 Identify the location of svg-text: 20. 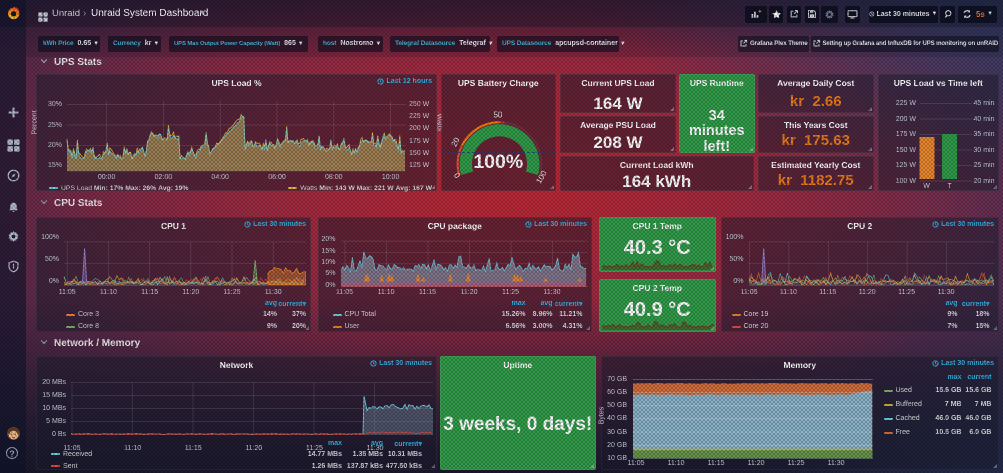
(455, 142).